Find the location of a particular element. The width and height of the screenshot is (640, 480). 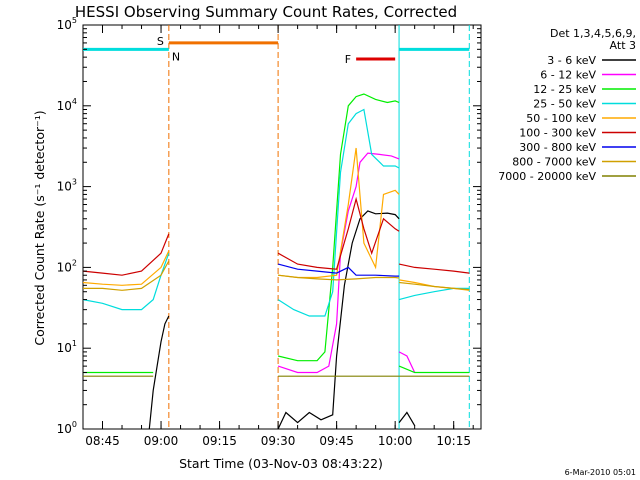

legend-label-7: 800 - 7000 keV is located at coordinates (554, 162).